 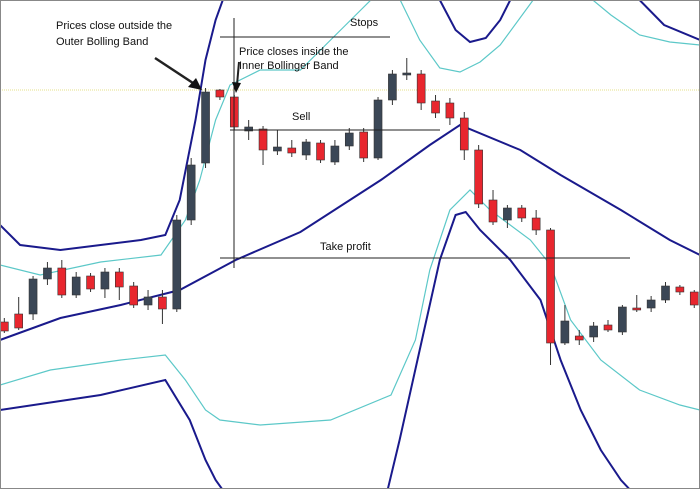 What do you see at coordinates (102, 42) in the screenshot?
I see `annotation: Outer Bolling Band` at bounding box center [102, 42].